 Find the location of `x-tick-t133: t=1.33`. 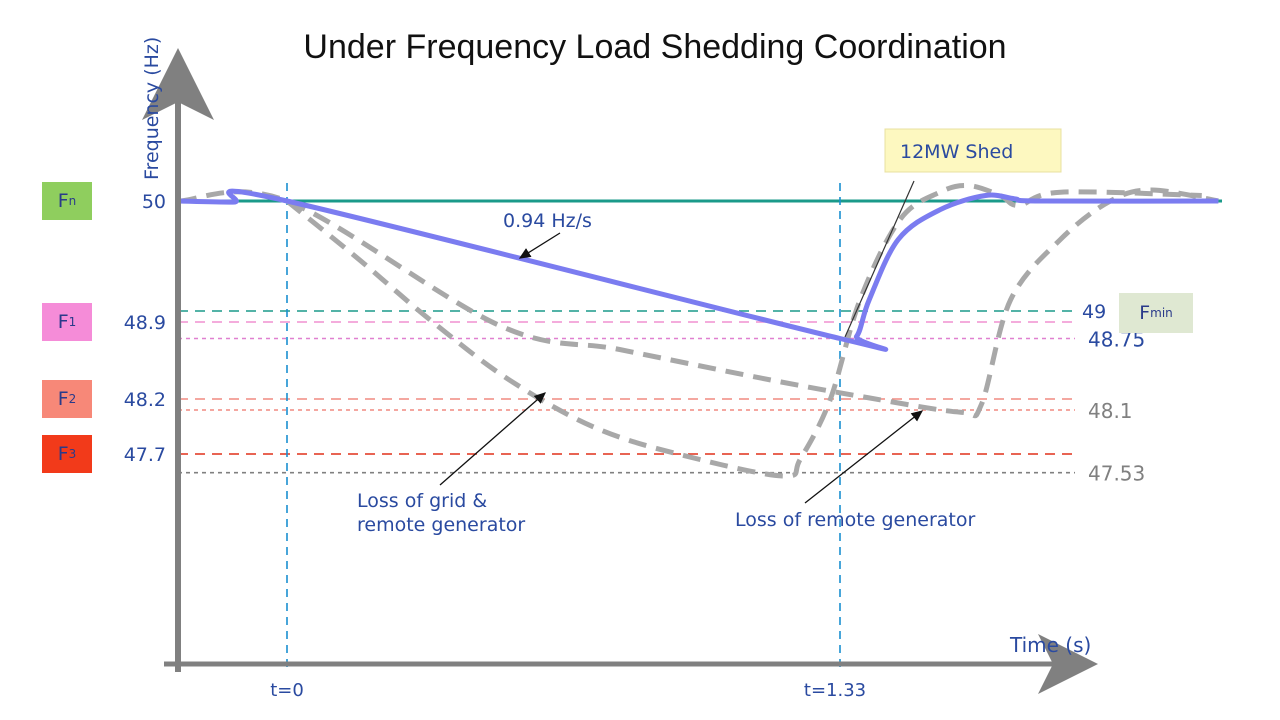

x-tick-t133: t=1.33 is located at coordinates (835, 690).